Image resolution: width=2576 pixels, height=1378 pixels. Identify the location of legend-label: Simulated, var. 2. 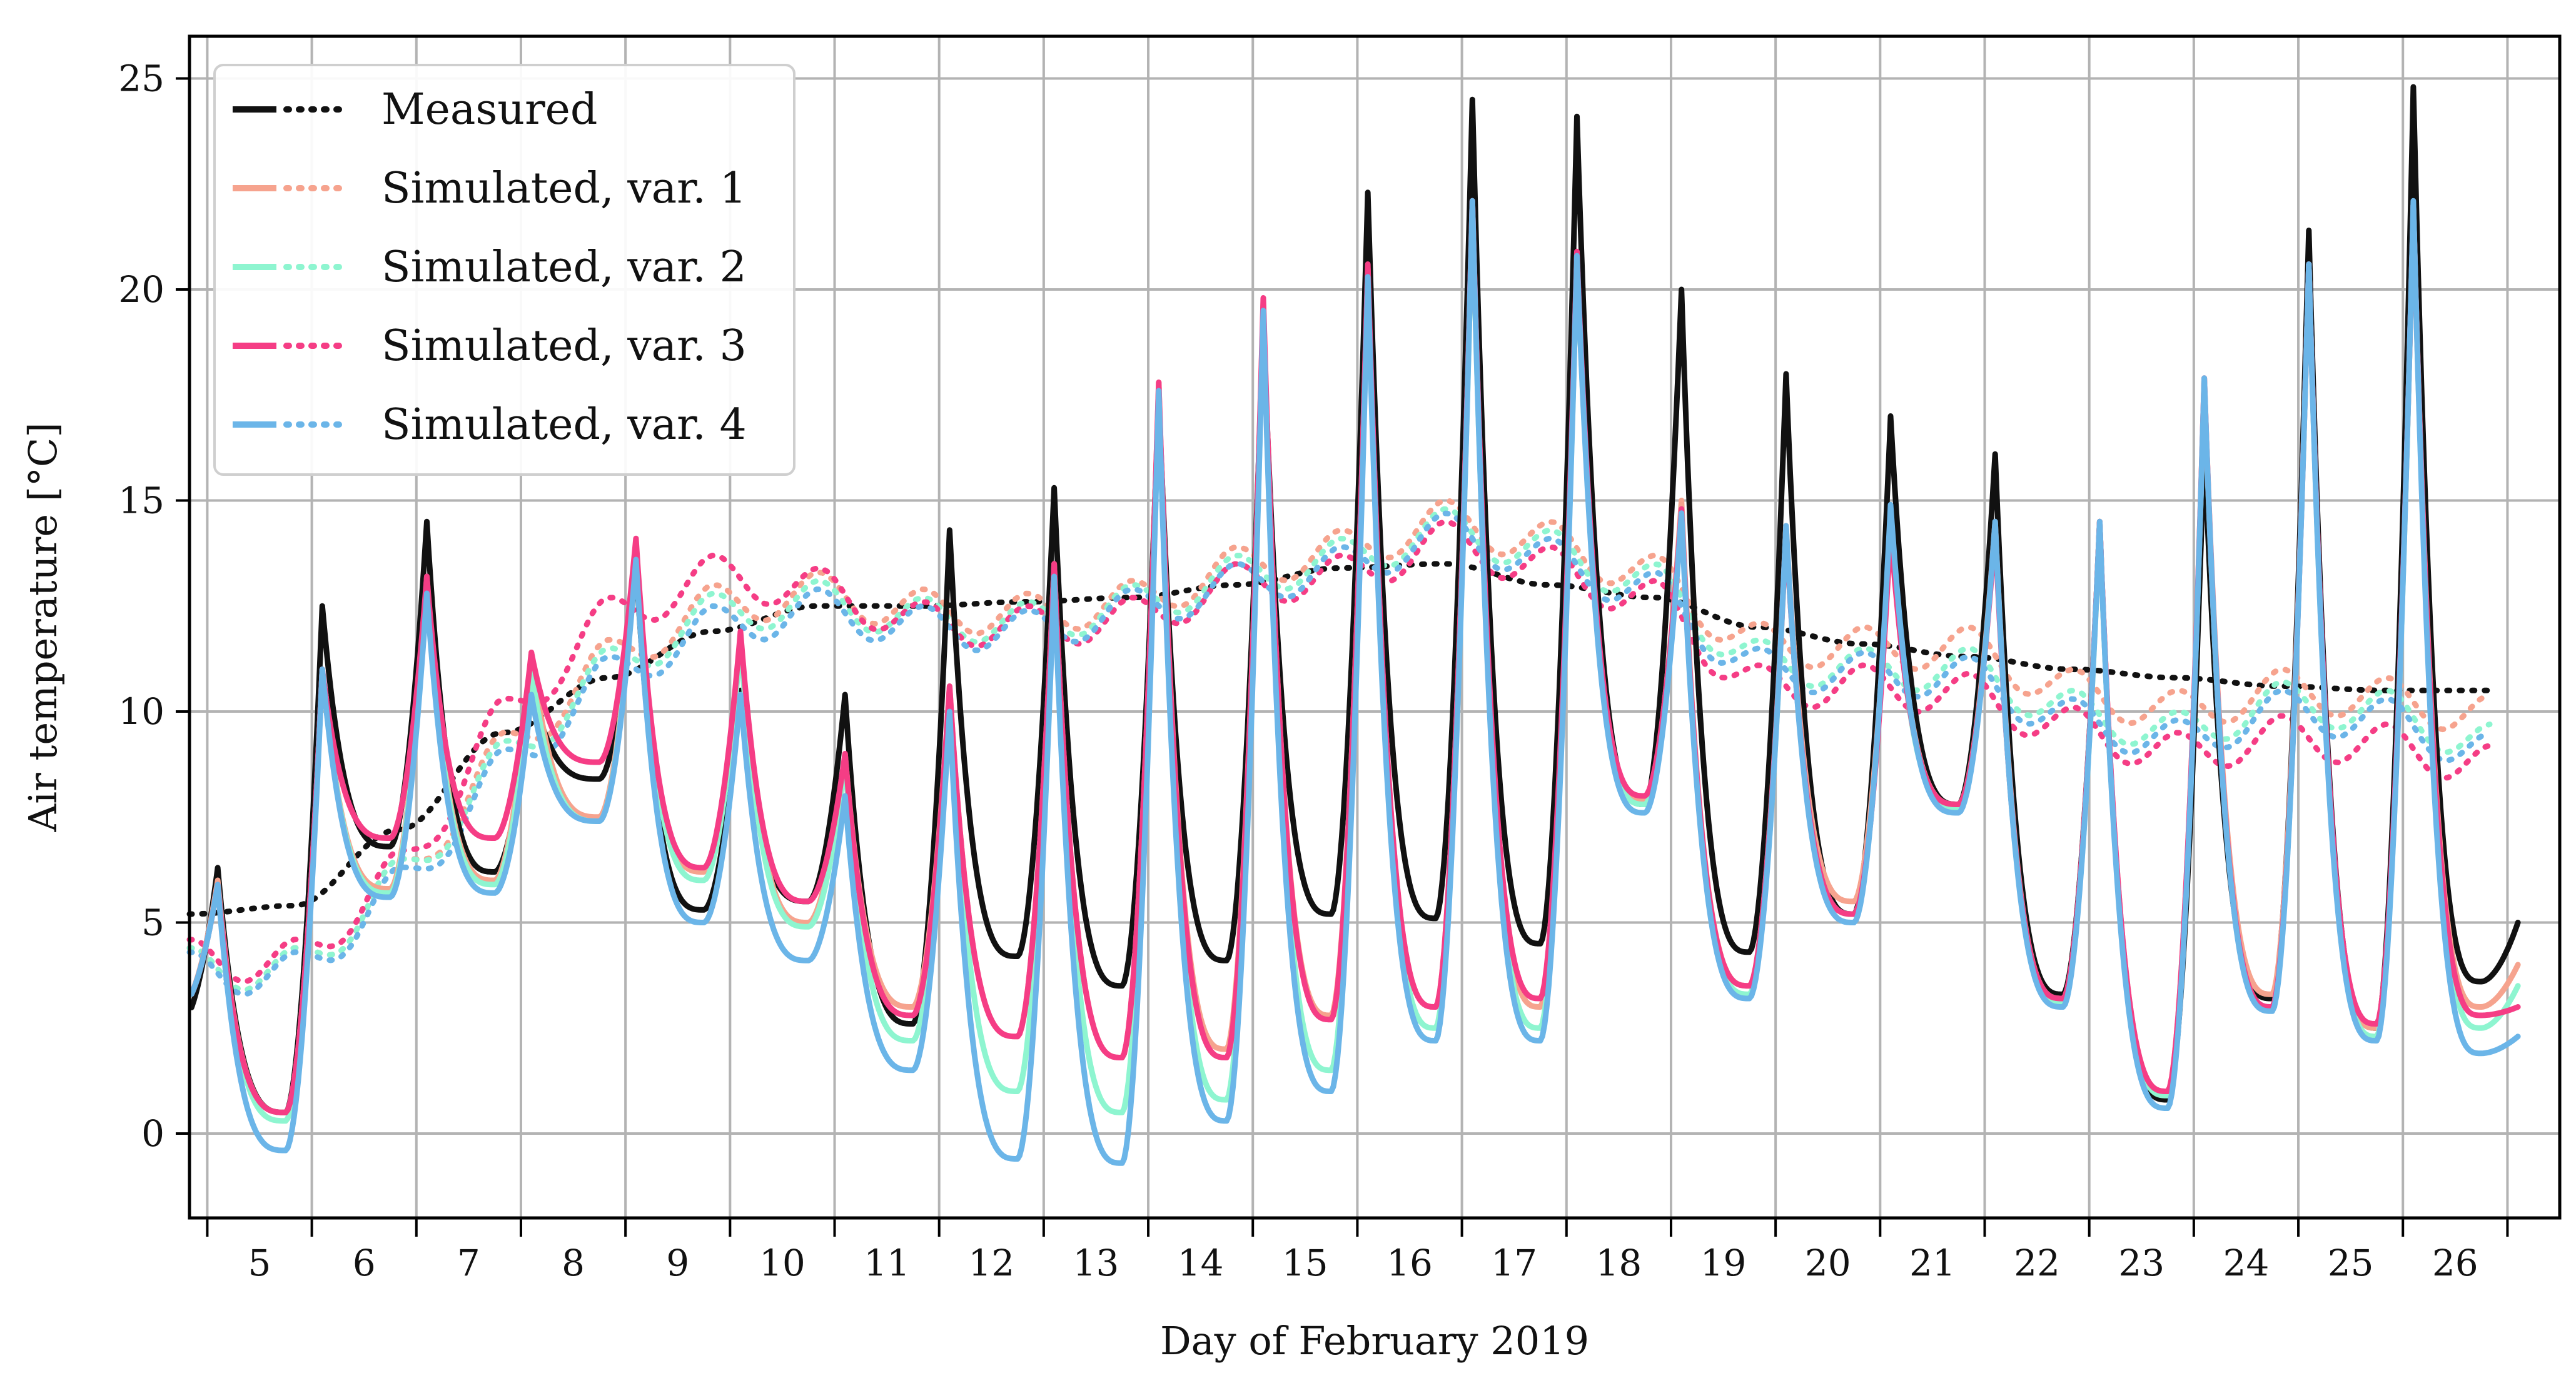
(564, 267).